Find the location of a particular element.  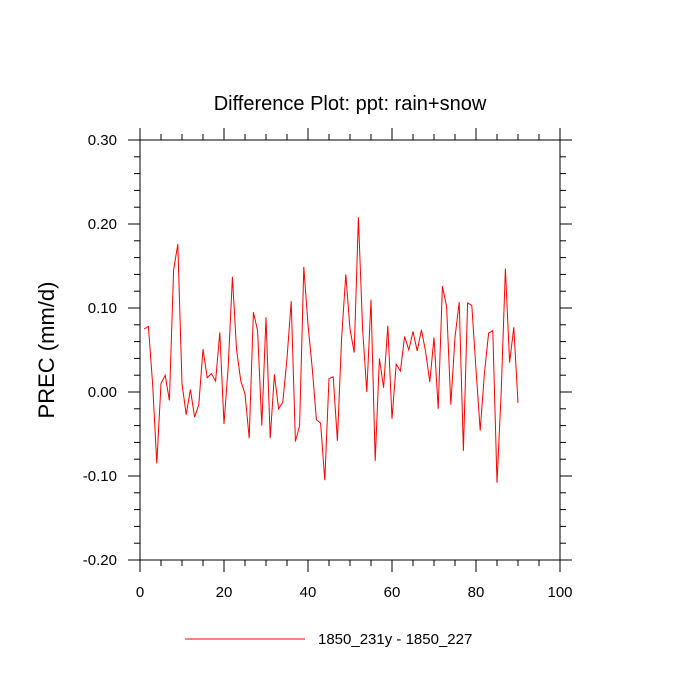

x-tick-label: 40 is located at coordinates (308, 592).